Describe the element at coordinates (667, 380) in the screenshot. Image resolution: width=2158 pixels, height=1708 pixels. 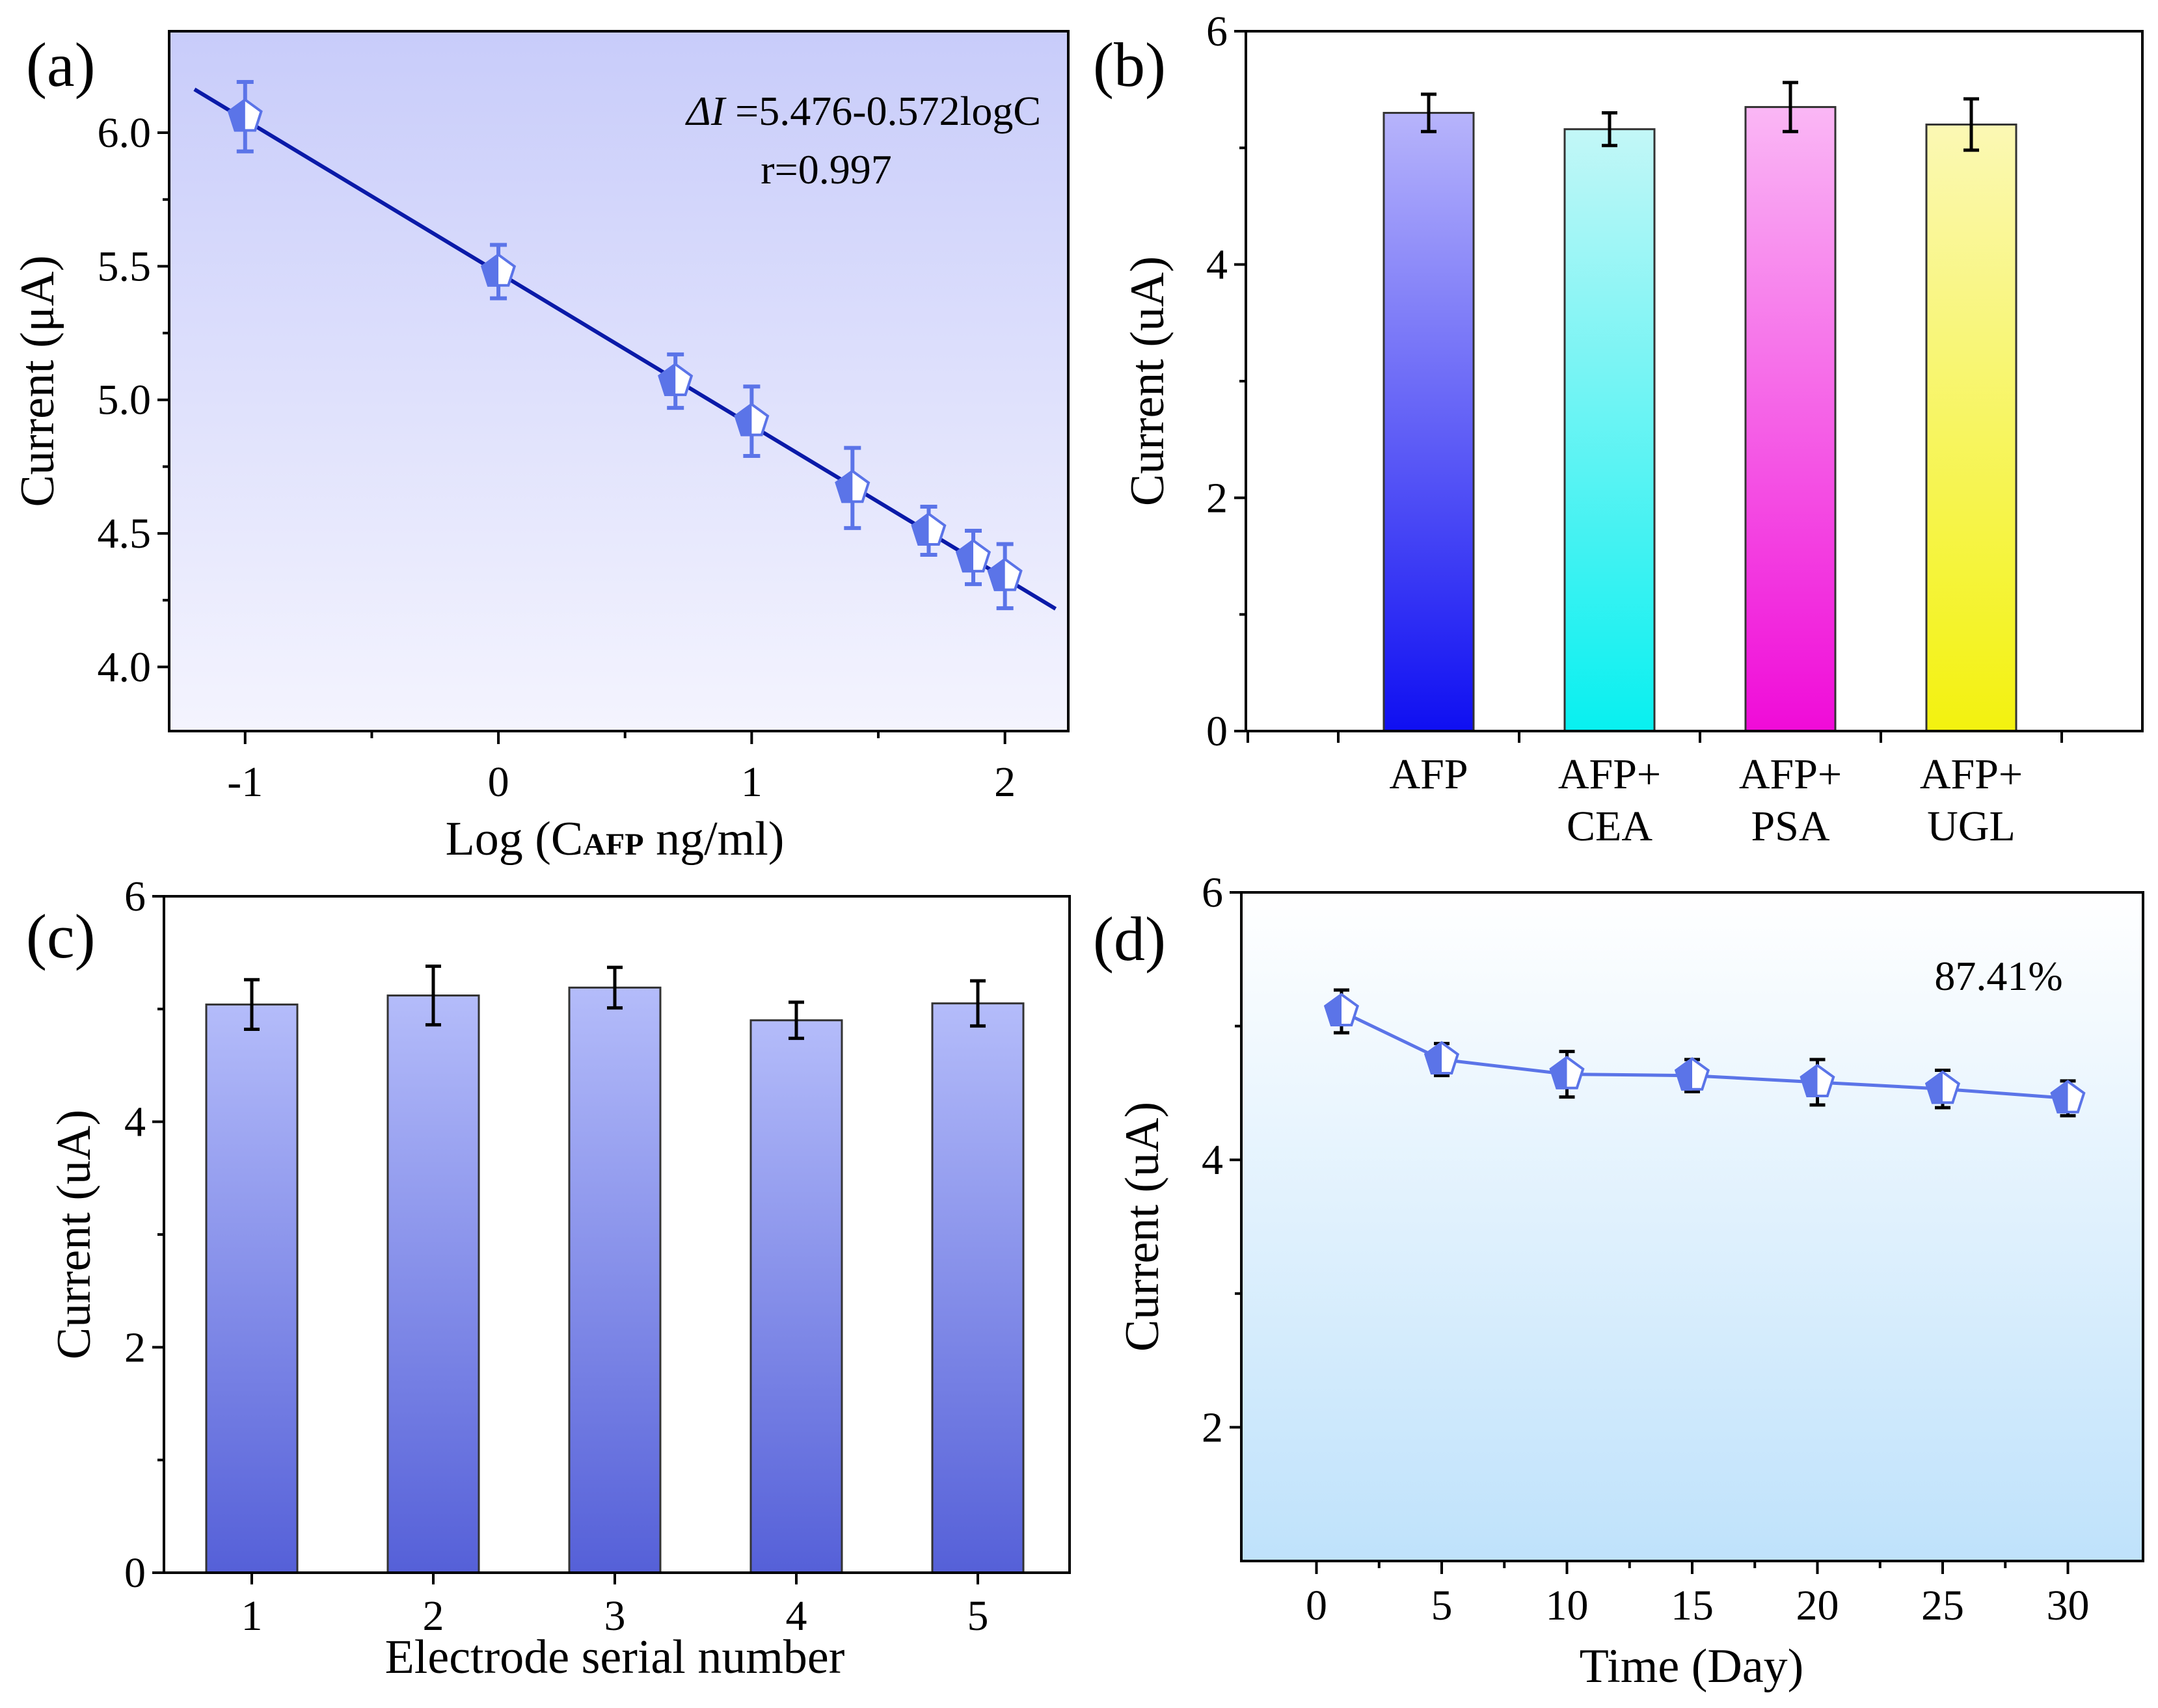
I see `panel-a-point-2-fill` at that location.